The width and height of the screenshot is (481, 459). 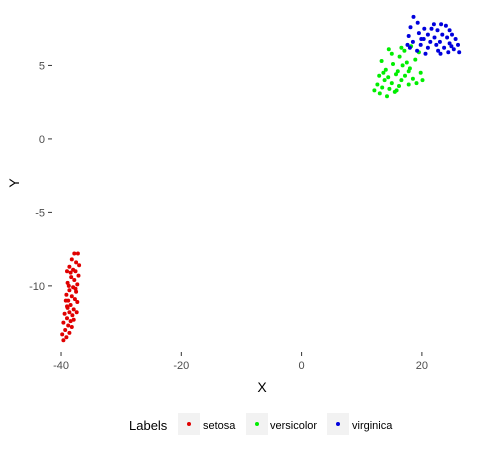 I want to click on legend-label-virginica: virginica, so click(x=372, y=426).